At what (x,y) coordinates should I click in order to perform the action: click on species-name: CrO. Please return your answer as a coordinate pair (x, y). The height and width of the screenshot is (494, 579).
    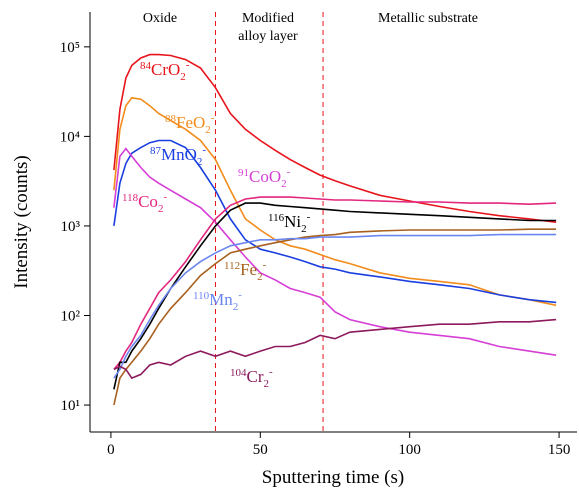
    Looking at the image, I should click on (165, 69).